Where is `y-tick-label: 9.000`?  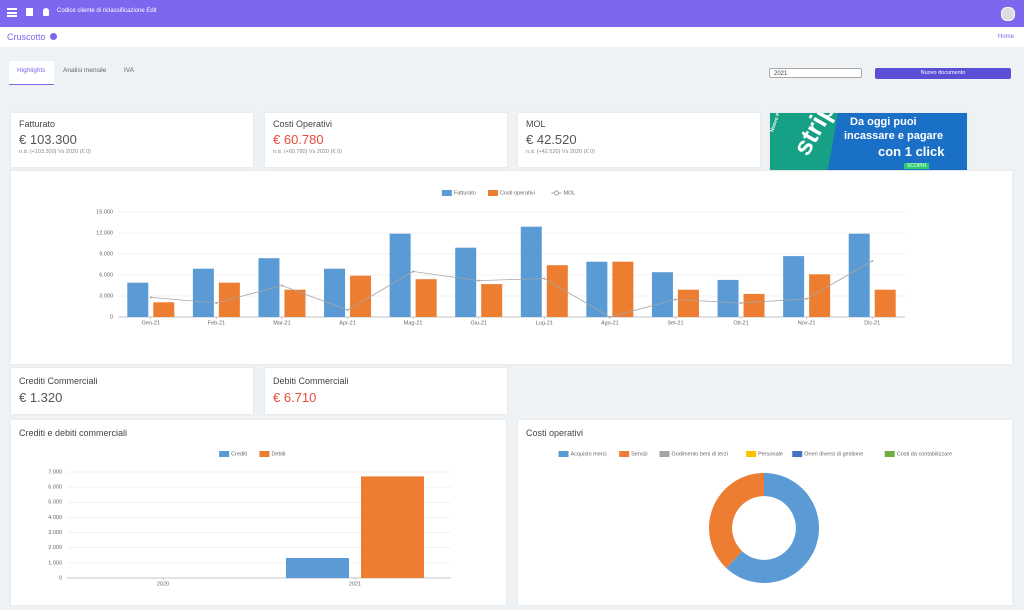
y-tick-label: 9.000 is located at coordinates (106, 254).